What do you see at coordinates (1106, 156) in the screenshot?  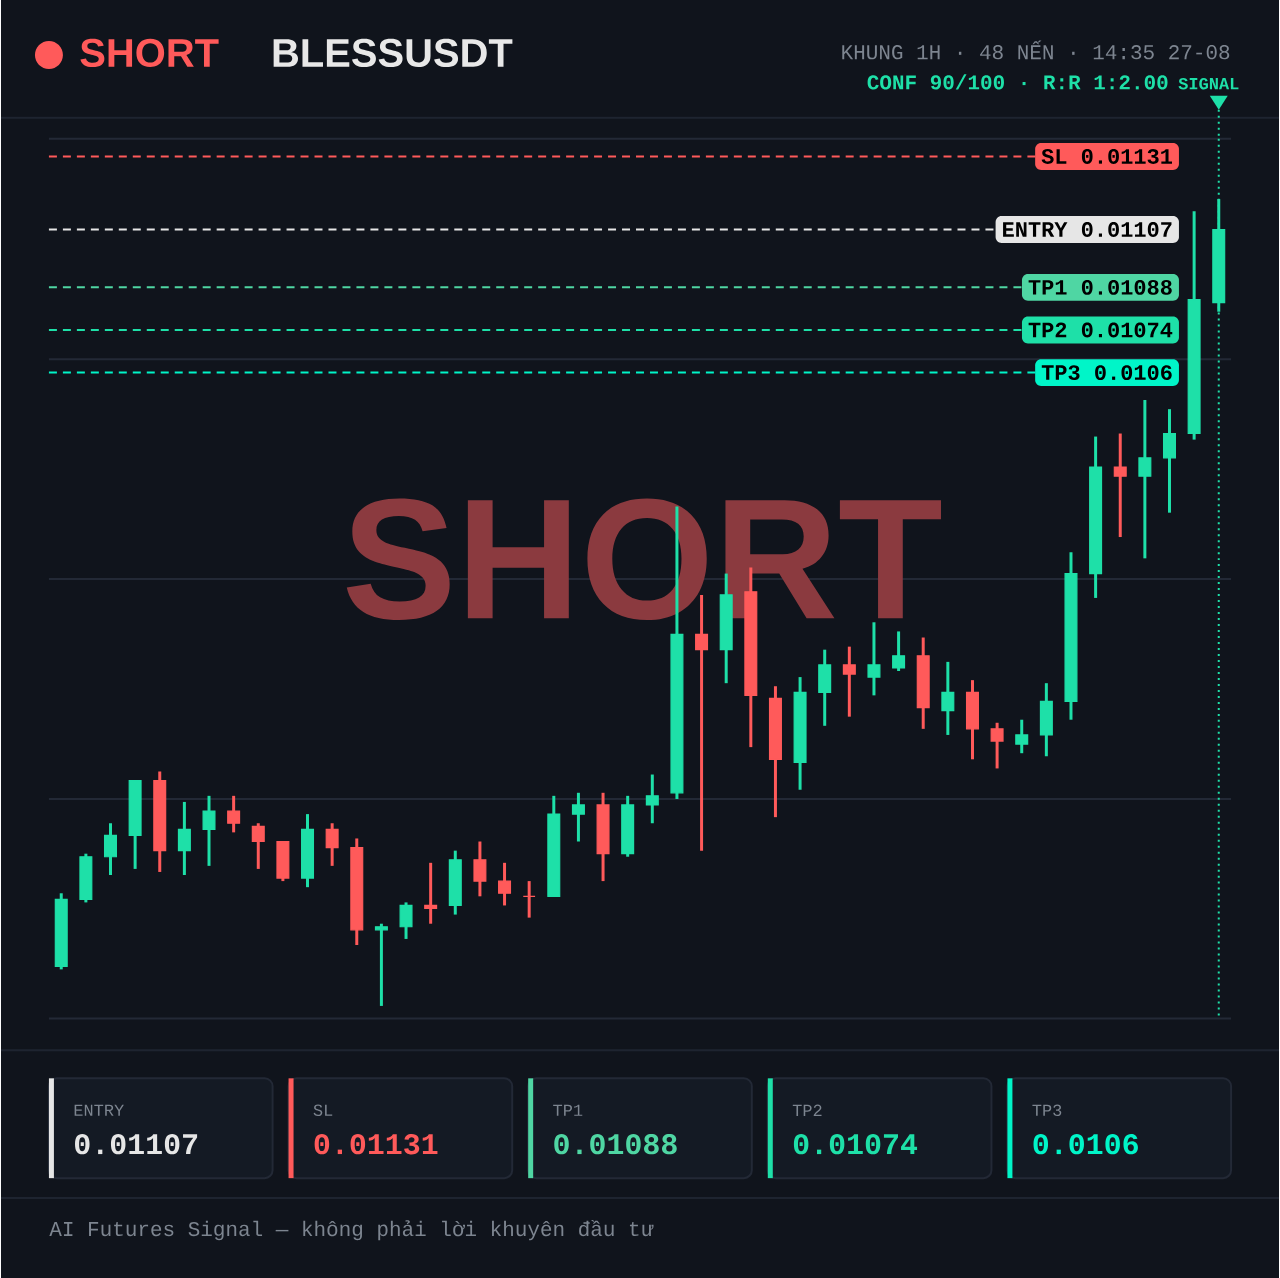 I see `ref-line-label: SL 0.01131` at bounding box center [1106, 156].